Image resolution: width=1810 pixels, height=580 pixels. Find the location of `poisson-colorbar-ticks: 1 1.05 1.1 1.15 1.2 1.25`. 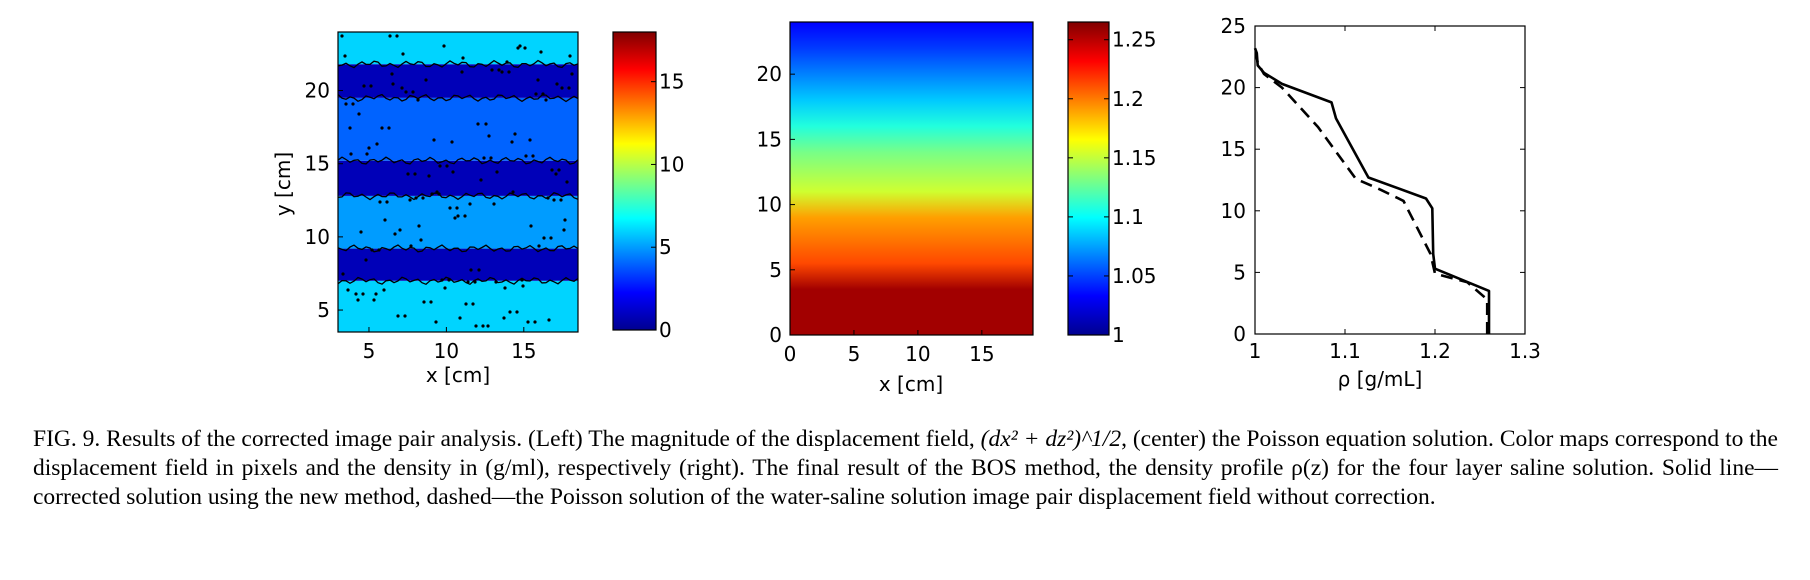

poisson-colorbar-ticks: 1 1.05 1.1 1.15 1.2 1.25 is located at coordinates (1112, 187).